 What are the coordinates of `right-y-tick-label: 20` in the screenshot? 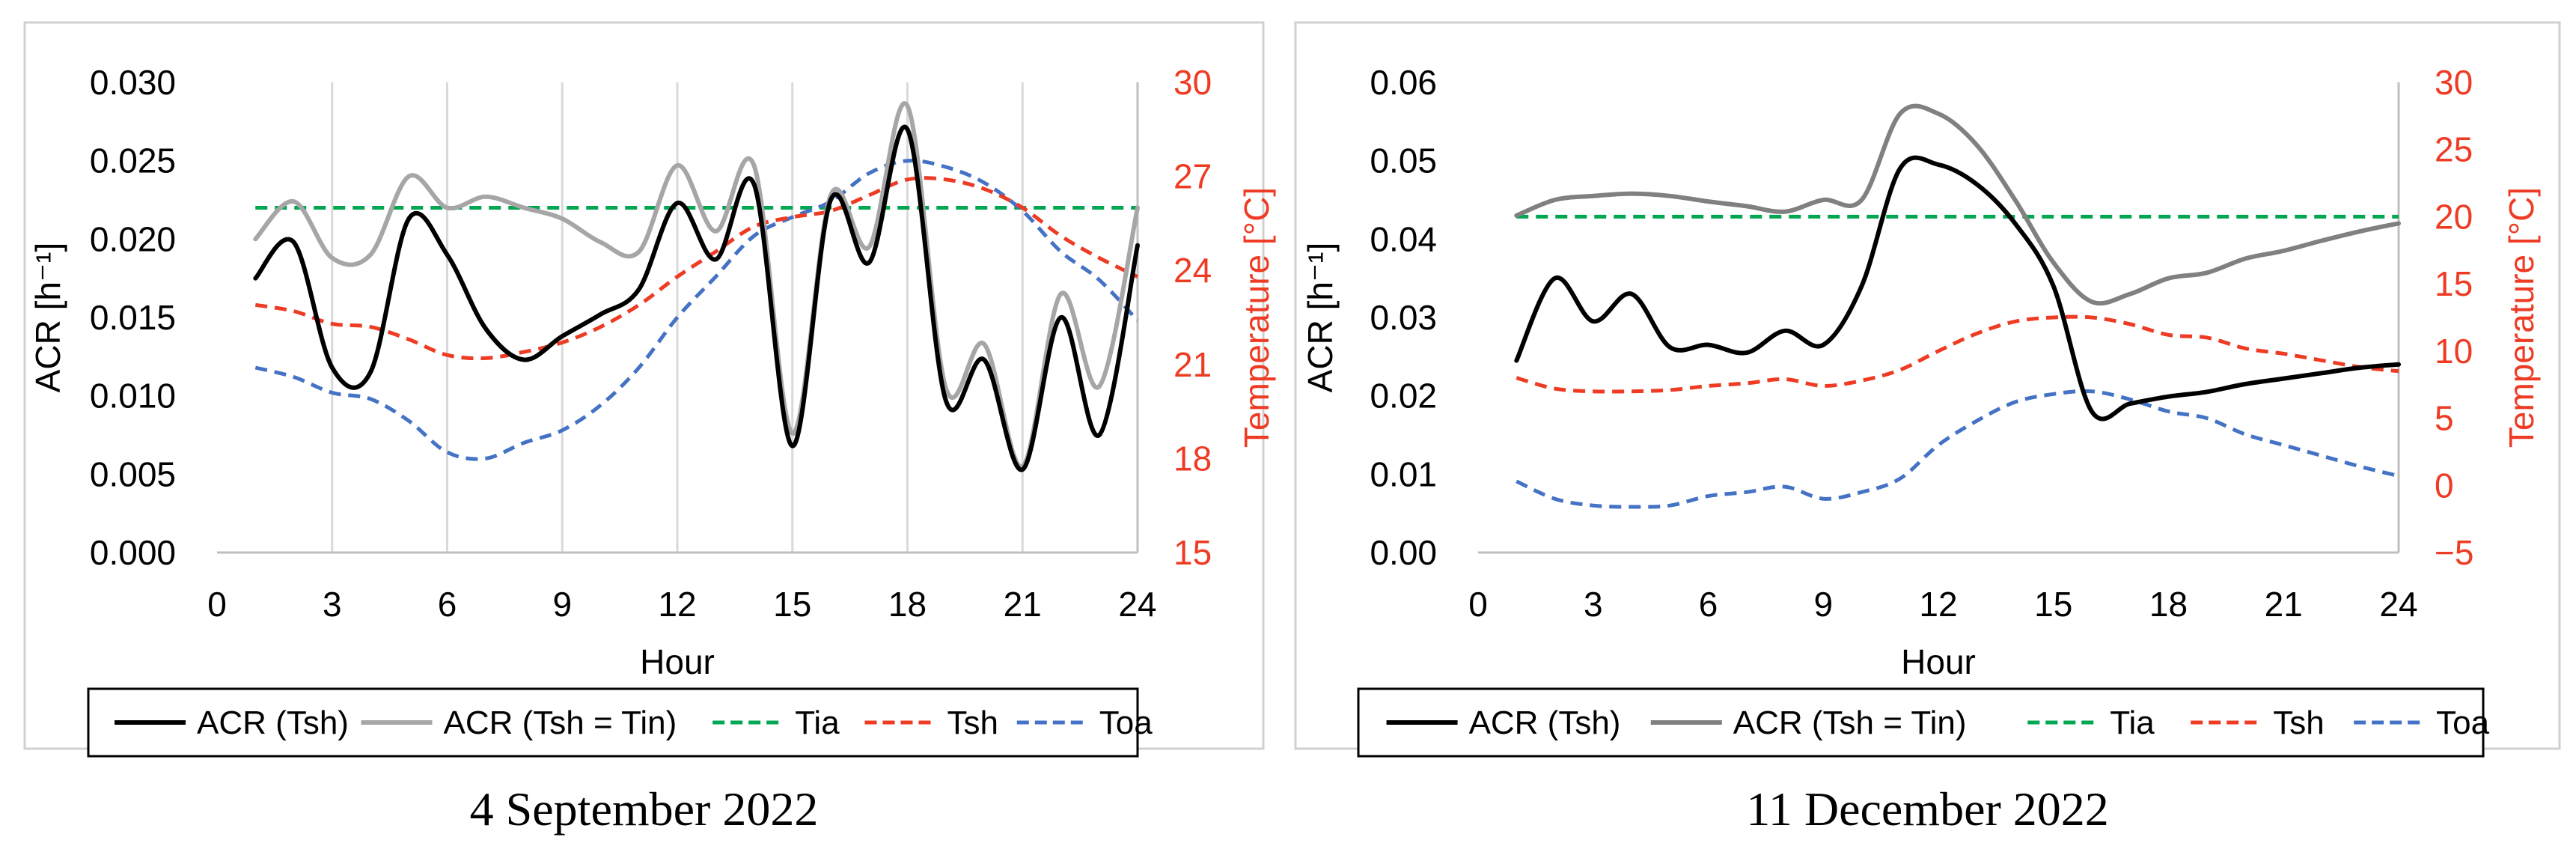 It's located at (2454, 216).